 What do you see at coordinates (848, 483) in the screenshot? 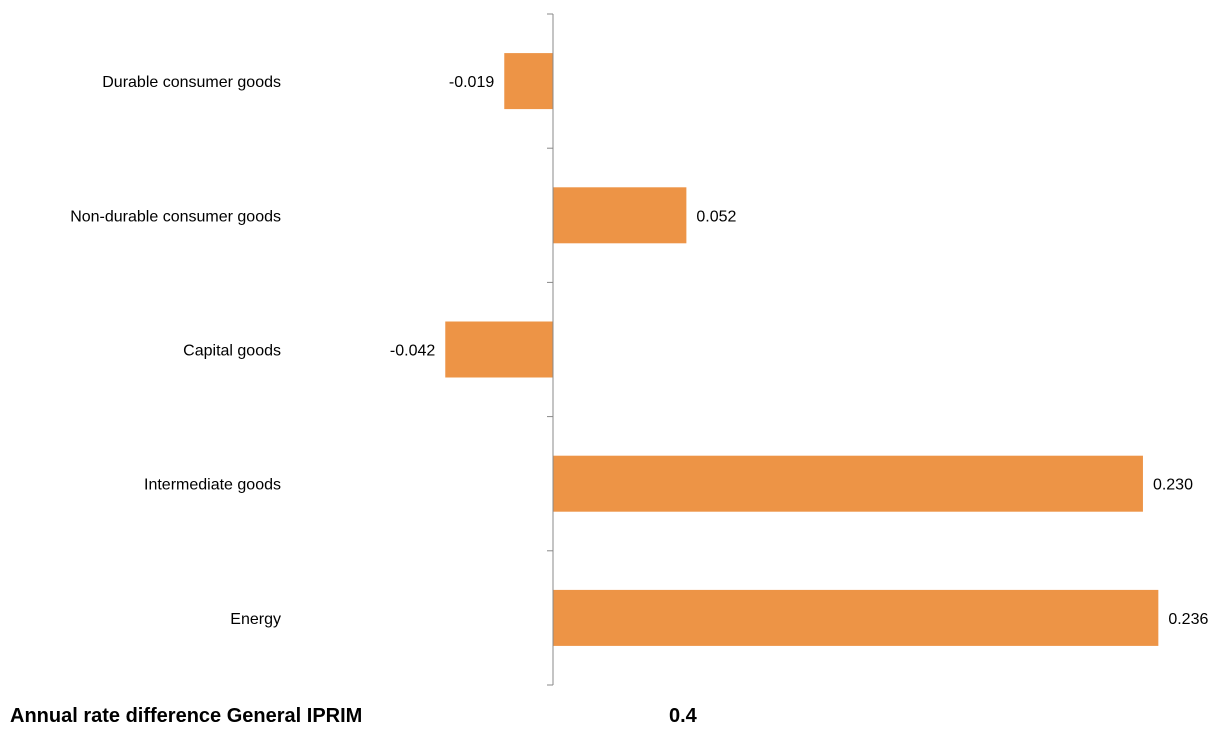
I see `bar-intermediate-goods` at bounding box center [848, 483].